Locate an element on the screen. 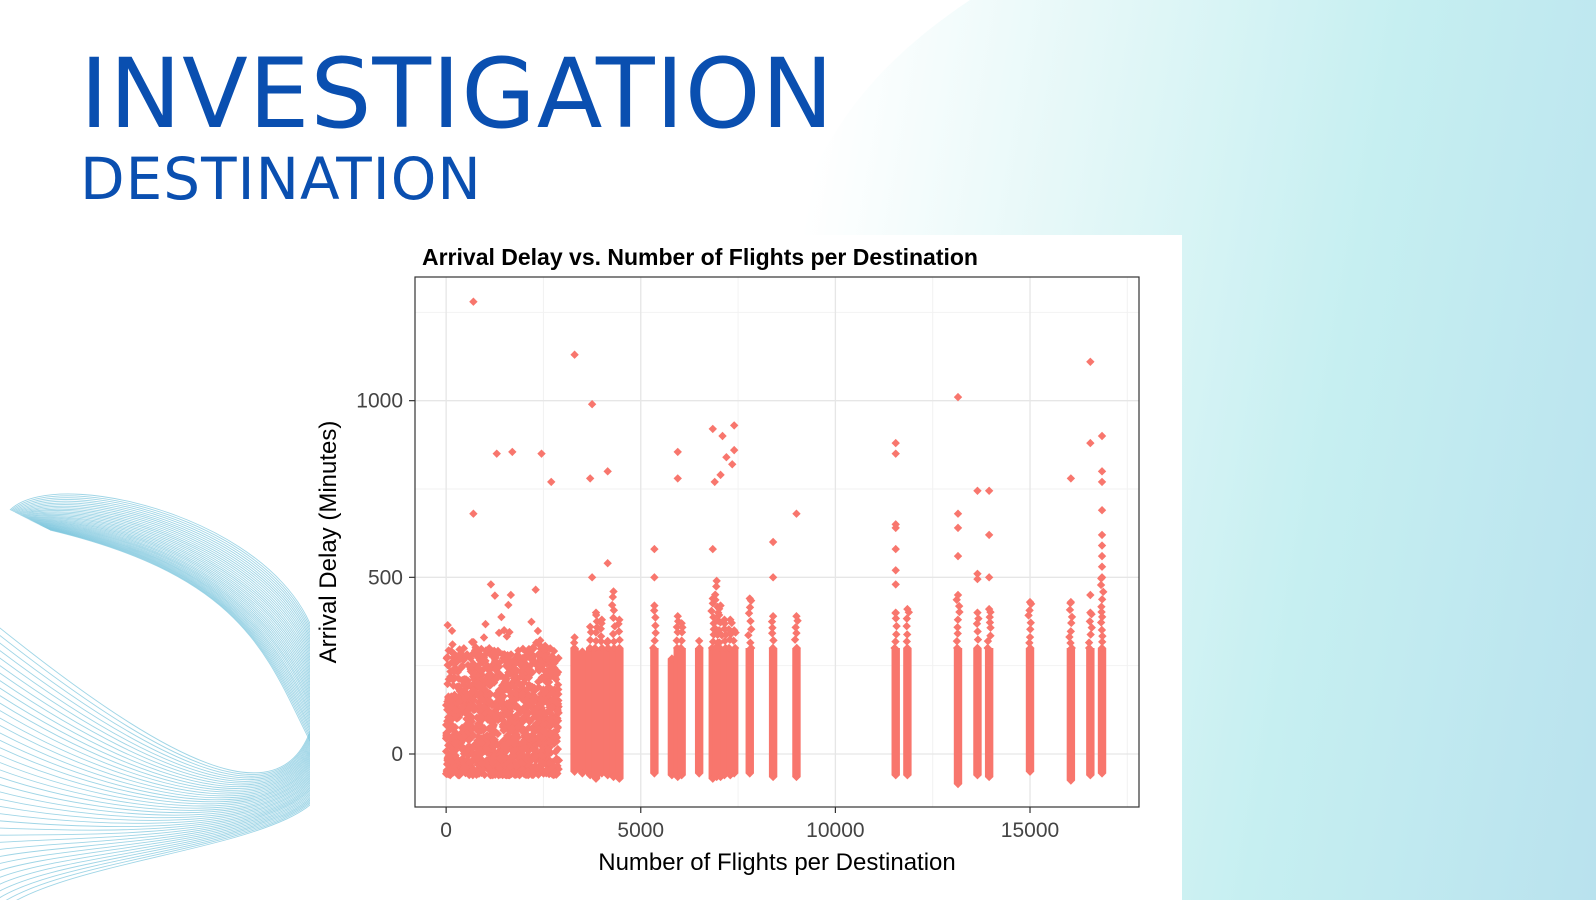 This screenshot has height=900, width=1596. y-axis-label: Arrival Delay (Minutes) is located at coordinates (328, 542).